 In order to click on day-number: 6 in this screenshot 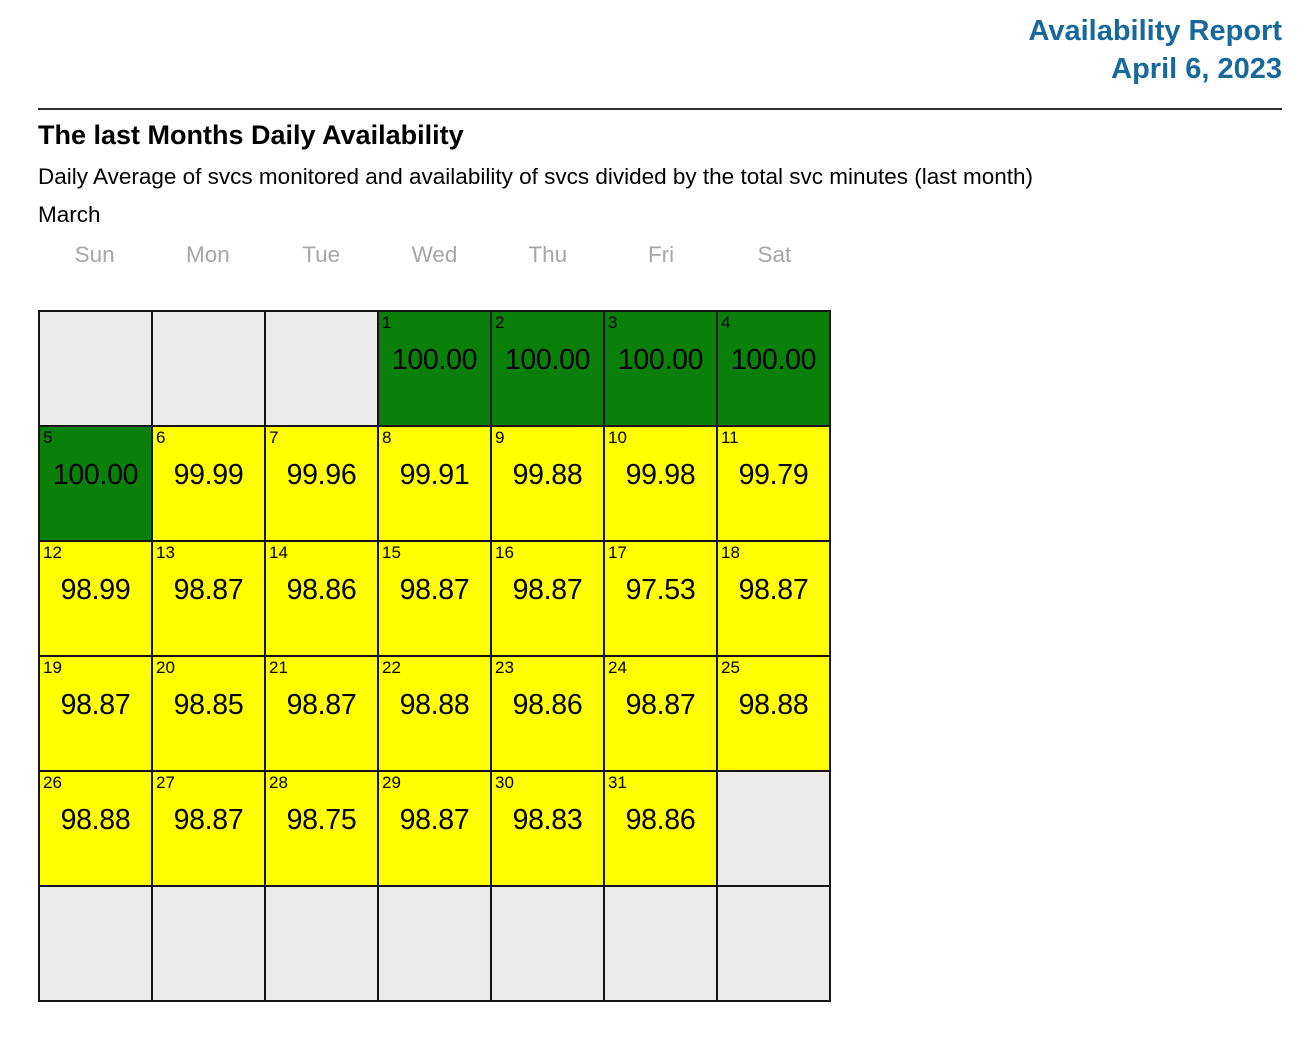, I will do `click(161, 437)`.